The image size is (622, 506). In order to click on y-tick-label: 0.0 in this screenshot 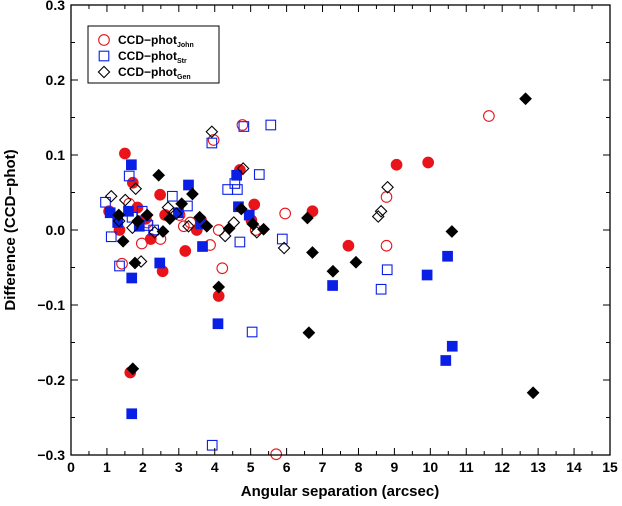, I will do `click(56, 230)`.